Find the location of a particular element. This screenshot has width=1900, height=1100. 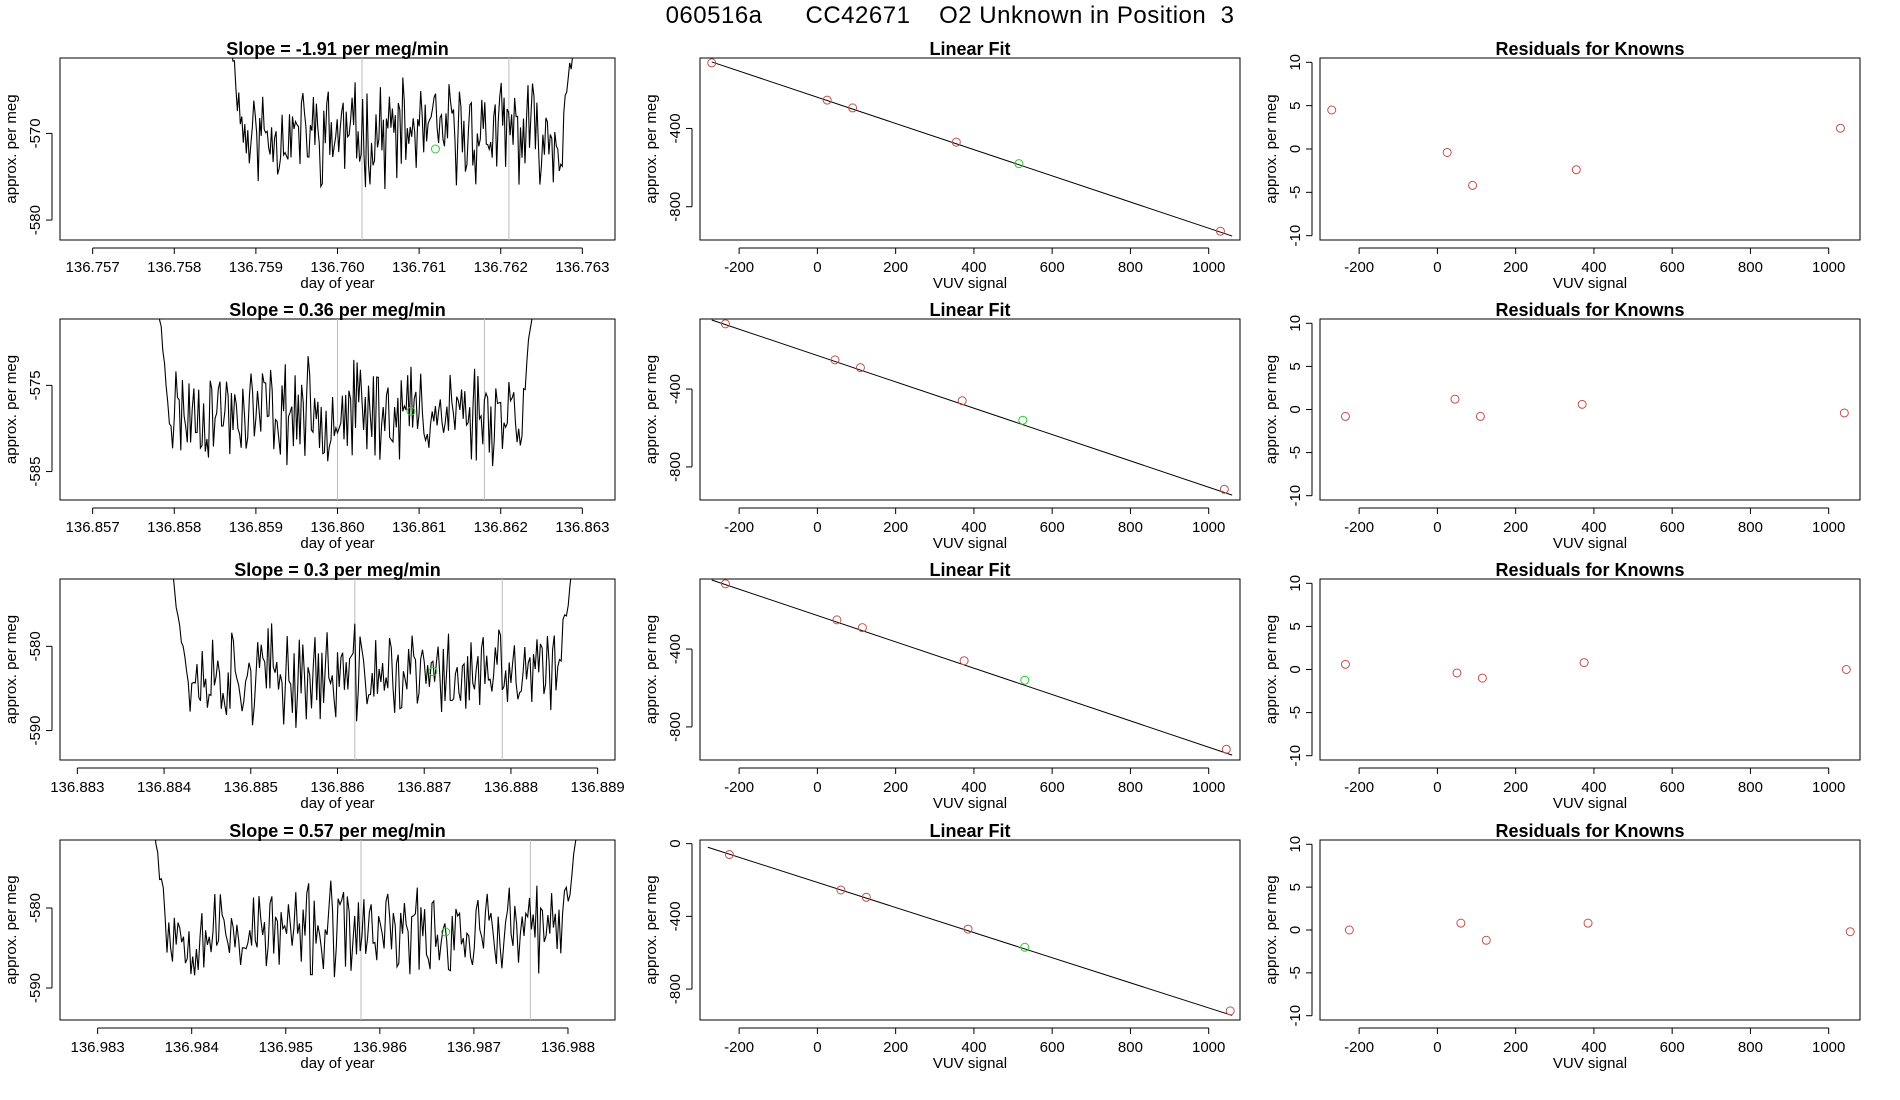

y-tick-label: -5 is located at coordinates (1295, 192).